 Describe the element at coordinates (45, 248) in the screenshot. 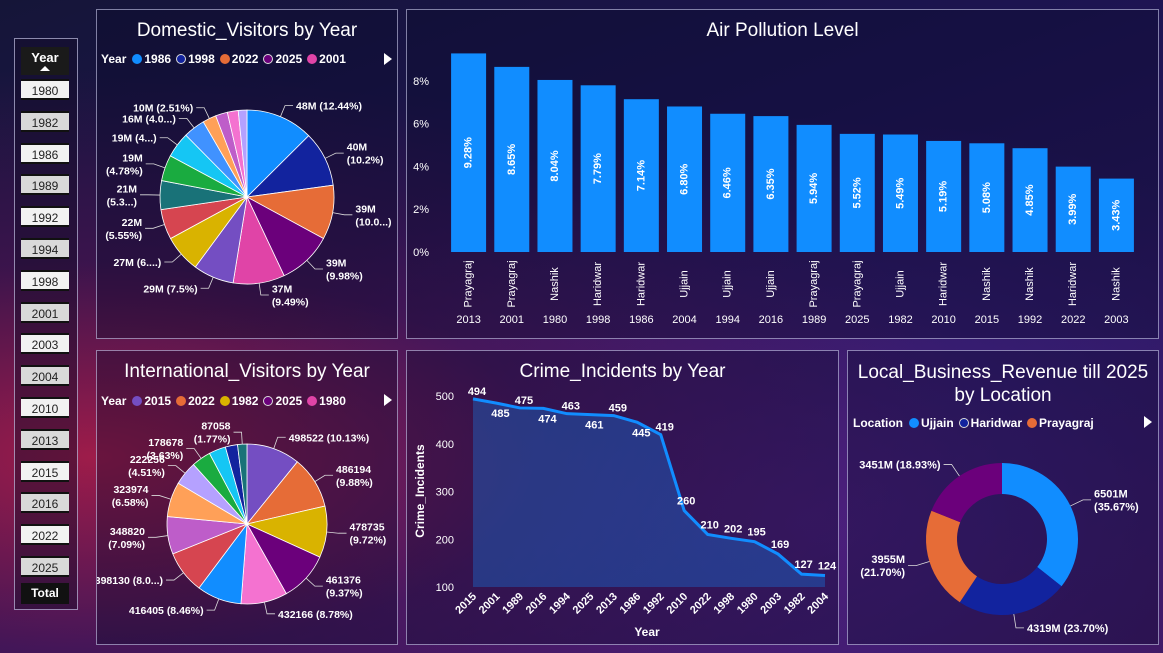

I see `slicer-item-1994: 1994` at that location.